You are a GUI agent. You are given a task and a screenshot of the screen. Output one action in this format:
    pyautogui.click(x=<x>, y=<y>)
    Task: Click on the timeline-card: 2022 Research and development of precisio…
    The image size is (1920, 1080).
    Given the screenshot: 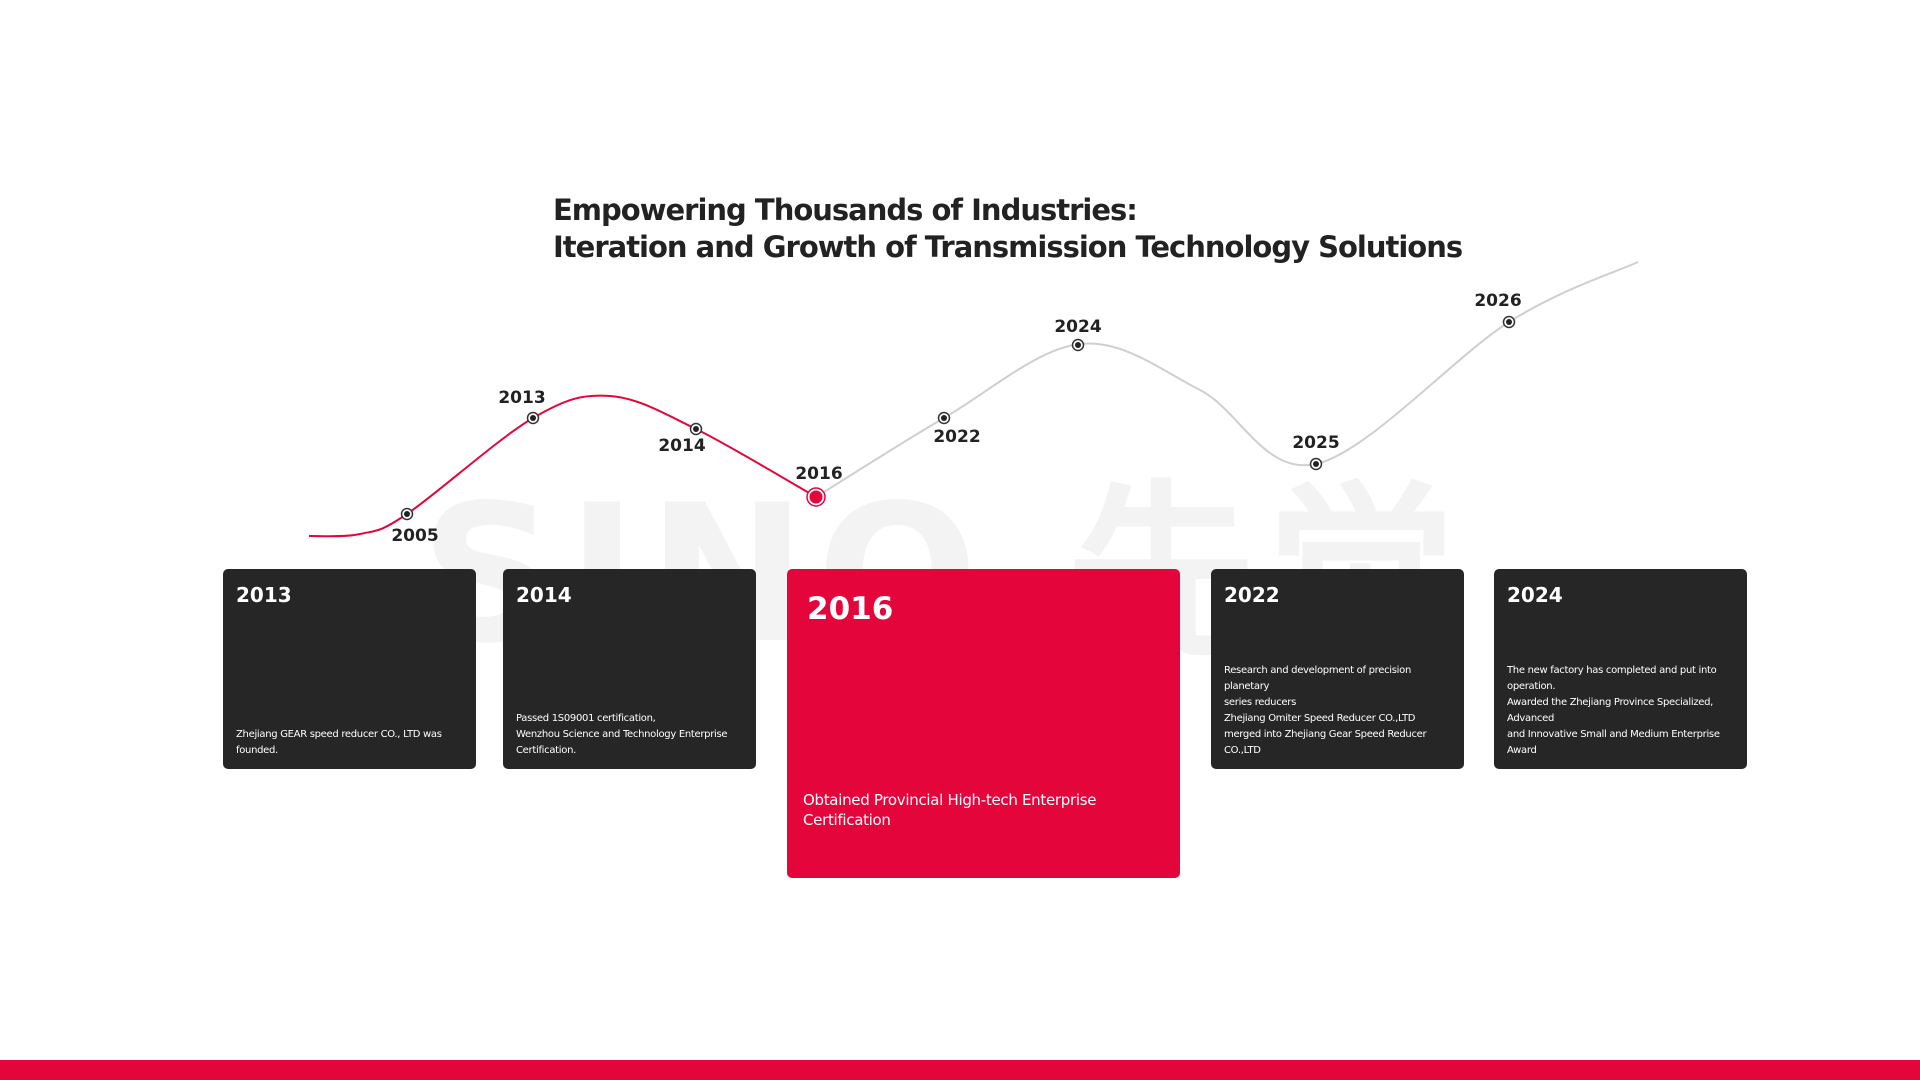 What is the action you would take?
    pyautogui.click(x=1337, y=669)
    